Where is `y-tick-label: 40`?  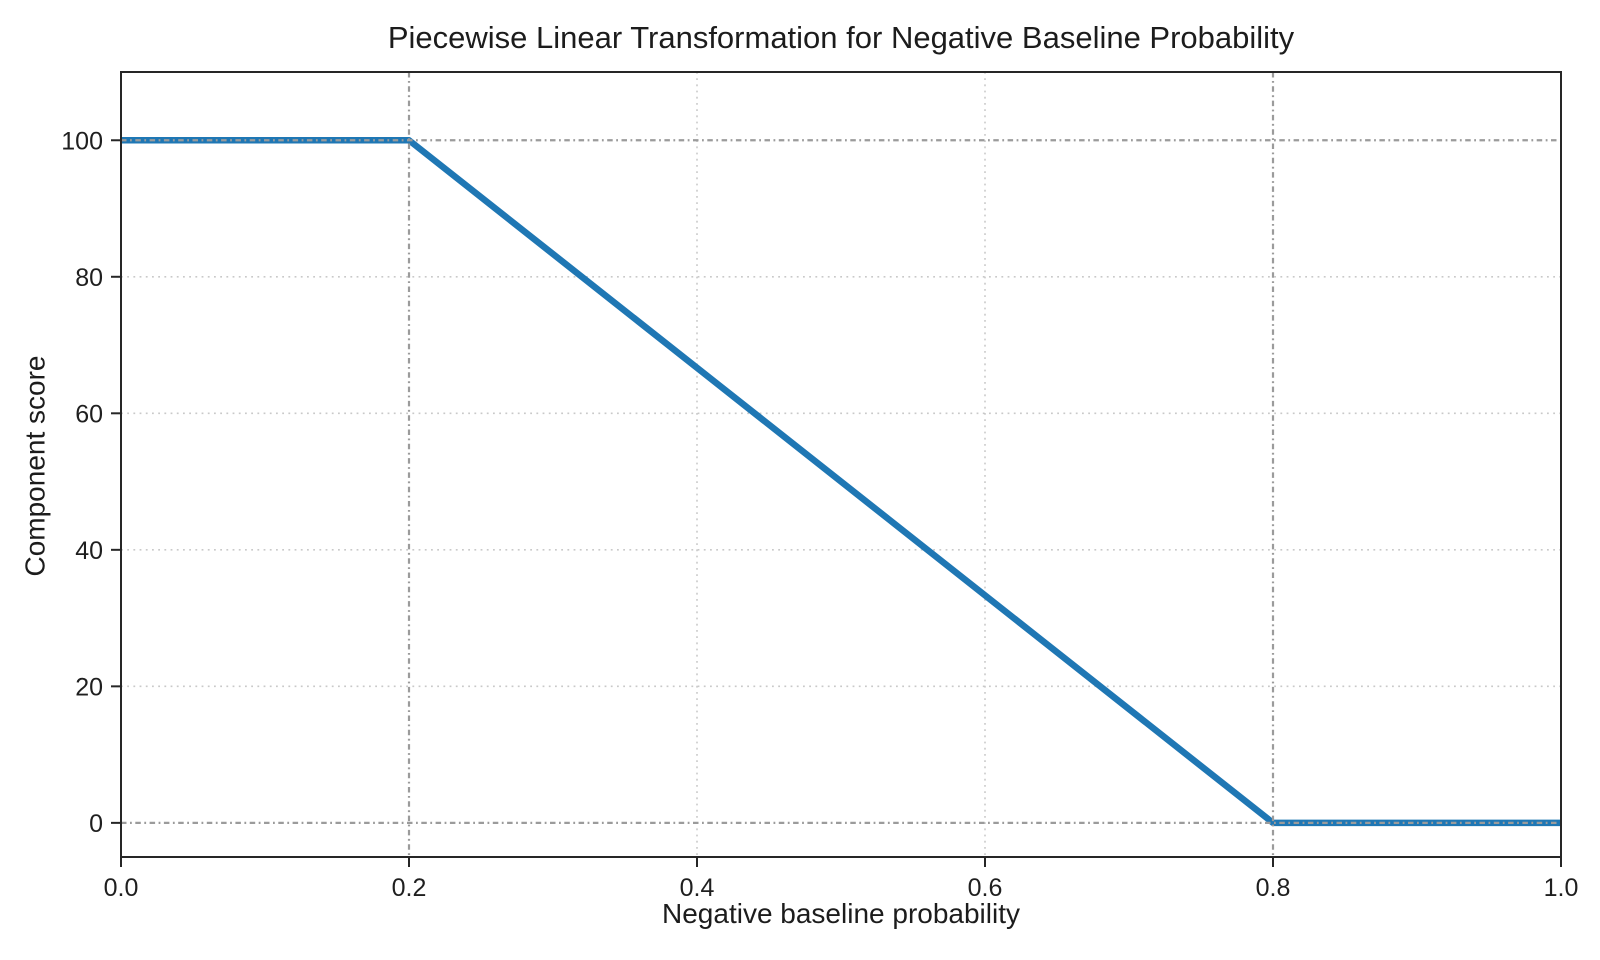
y-tick-label: 40 is located at coordinates (89, 551).